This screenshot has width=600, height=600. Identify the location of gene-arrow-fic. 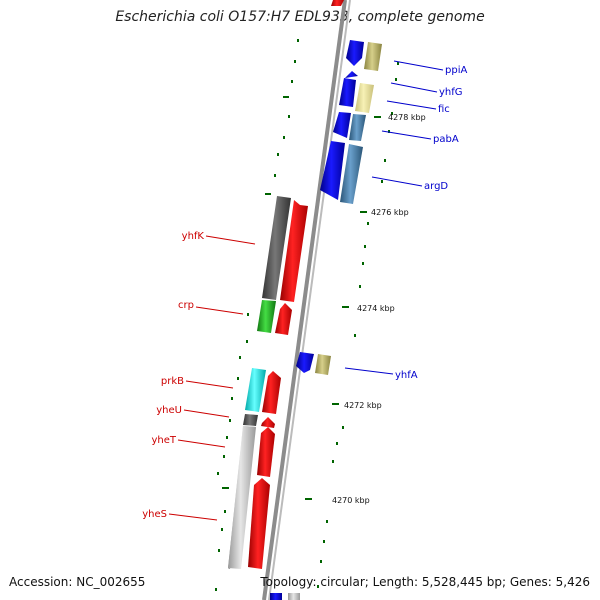
(364, 98).